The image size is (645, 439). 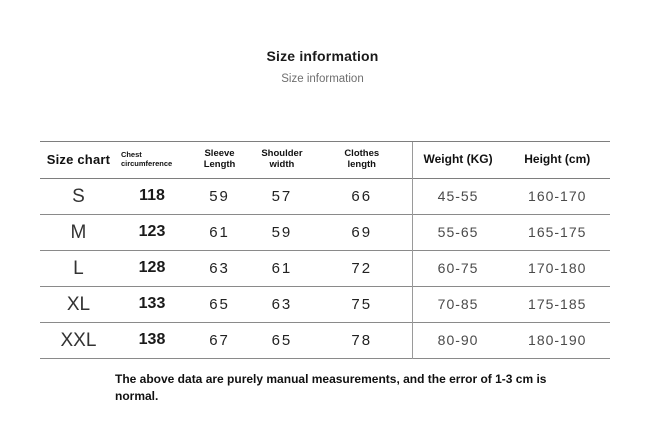 What do you see at coordinates (458, 304) in the screenshot?
I see `weight-range: 70-85` at bounding box center [458, 304].